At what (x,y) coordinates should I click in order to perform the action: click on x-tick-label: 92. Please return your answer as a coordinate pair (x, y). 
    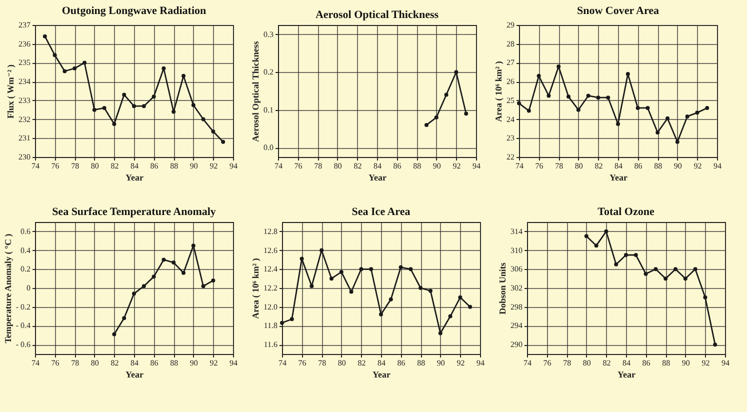
    Looking at the image, I should click on (214, 166).